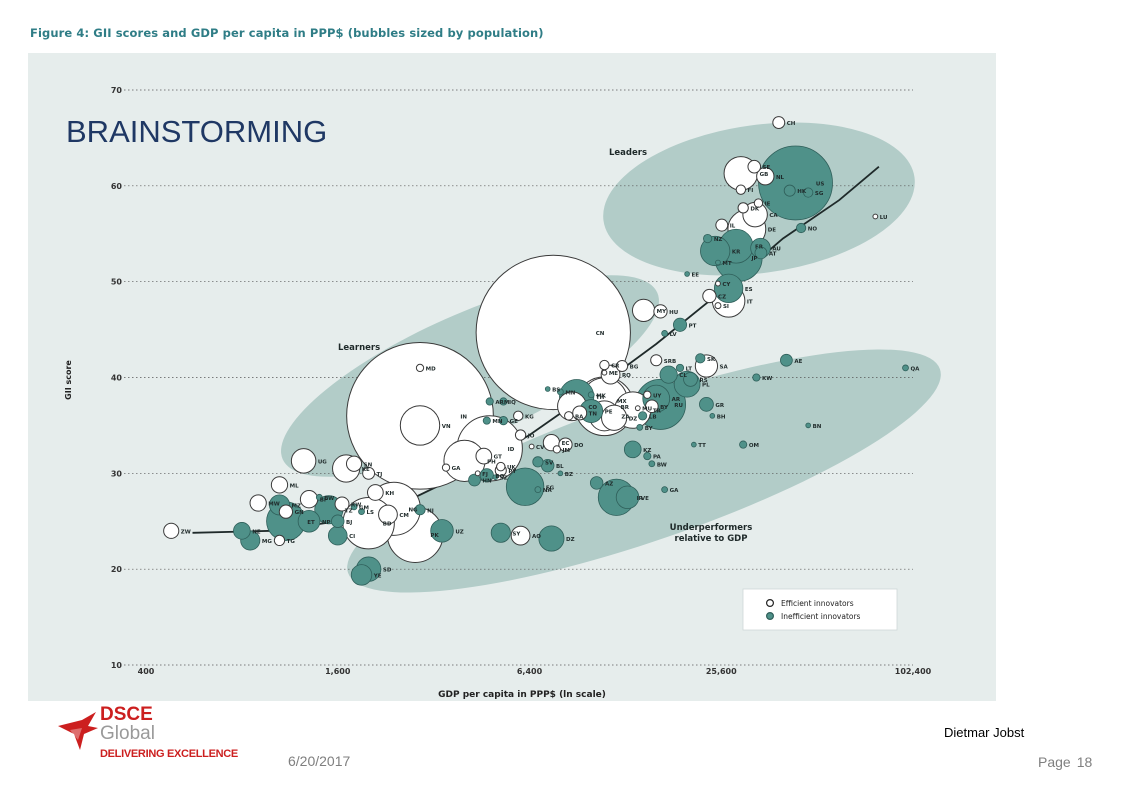  I want to click on bubble-label: SN, so click(368, 465).